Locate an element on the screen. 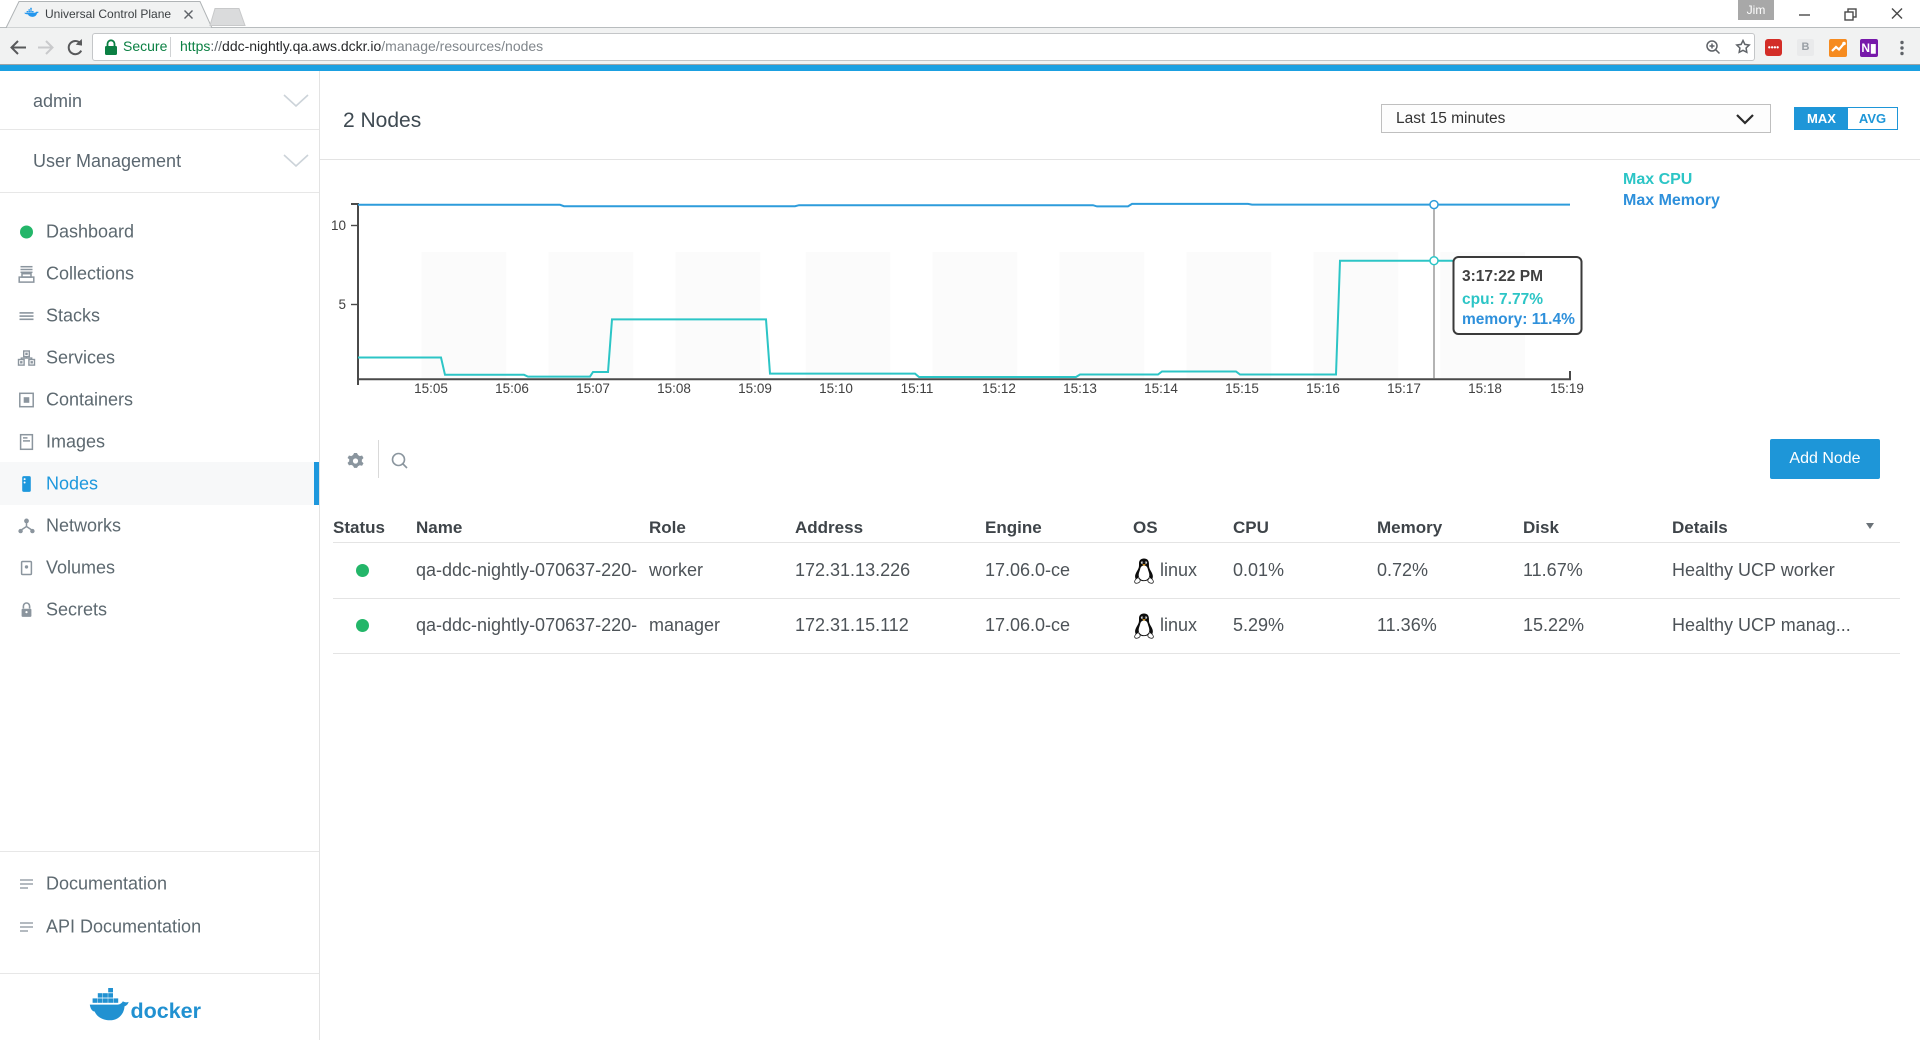  svg-text: 15:12 is located at coordinates (999, 388).